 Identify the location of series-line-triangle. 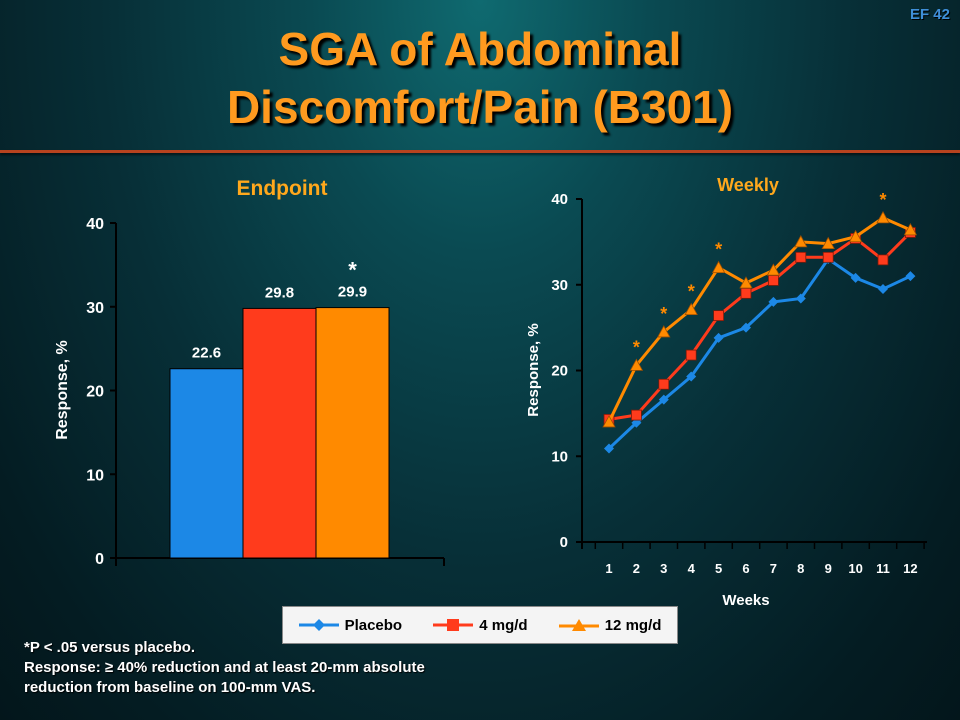
(759, 319).